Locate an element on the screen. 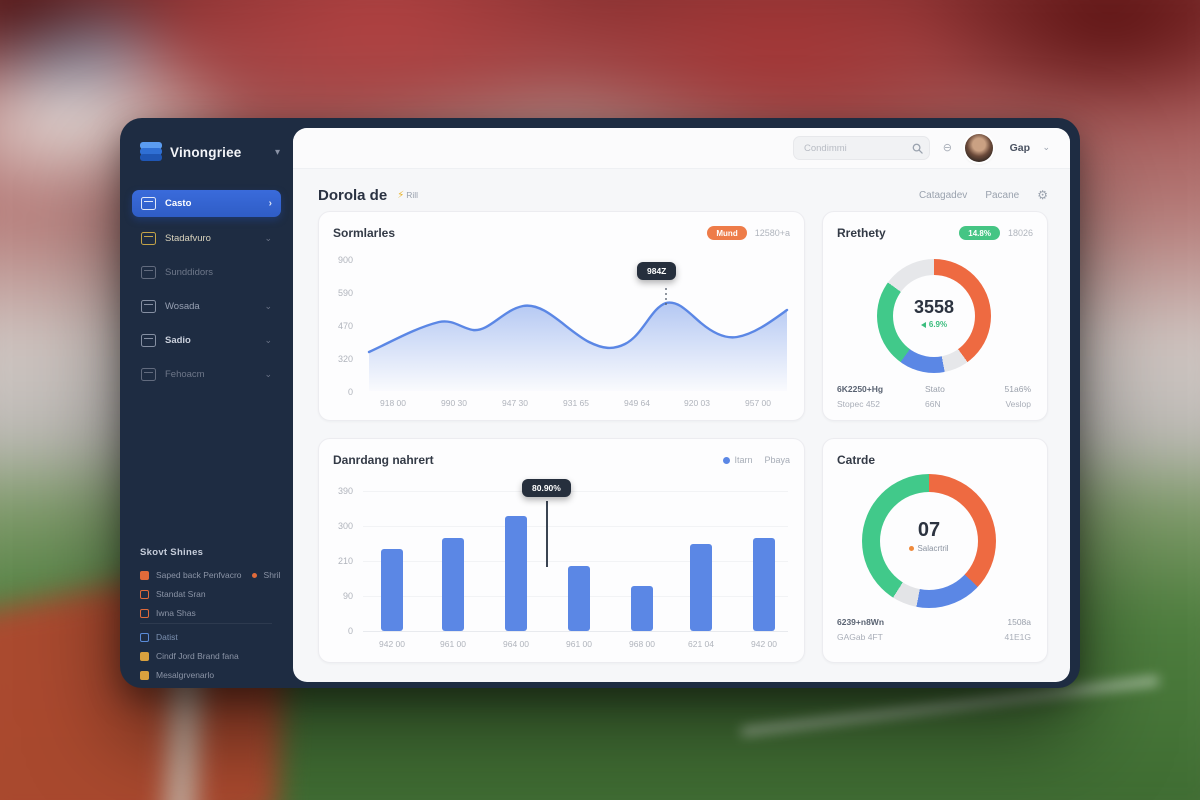  section-item: Cindf Jord Brand fana is located at coordinates (189, 656).